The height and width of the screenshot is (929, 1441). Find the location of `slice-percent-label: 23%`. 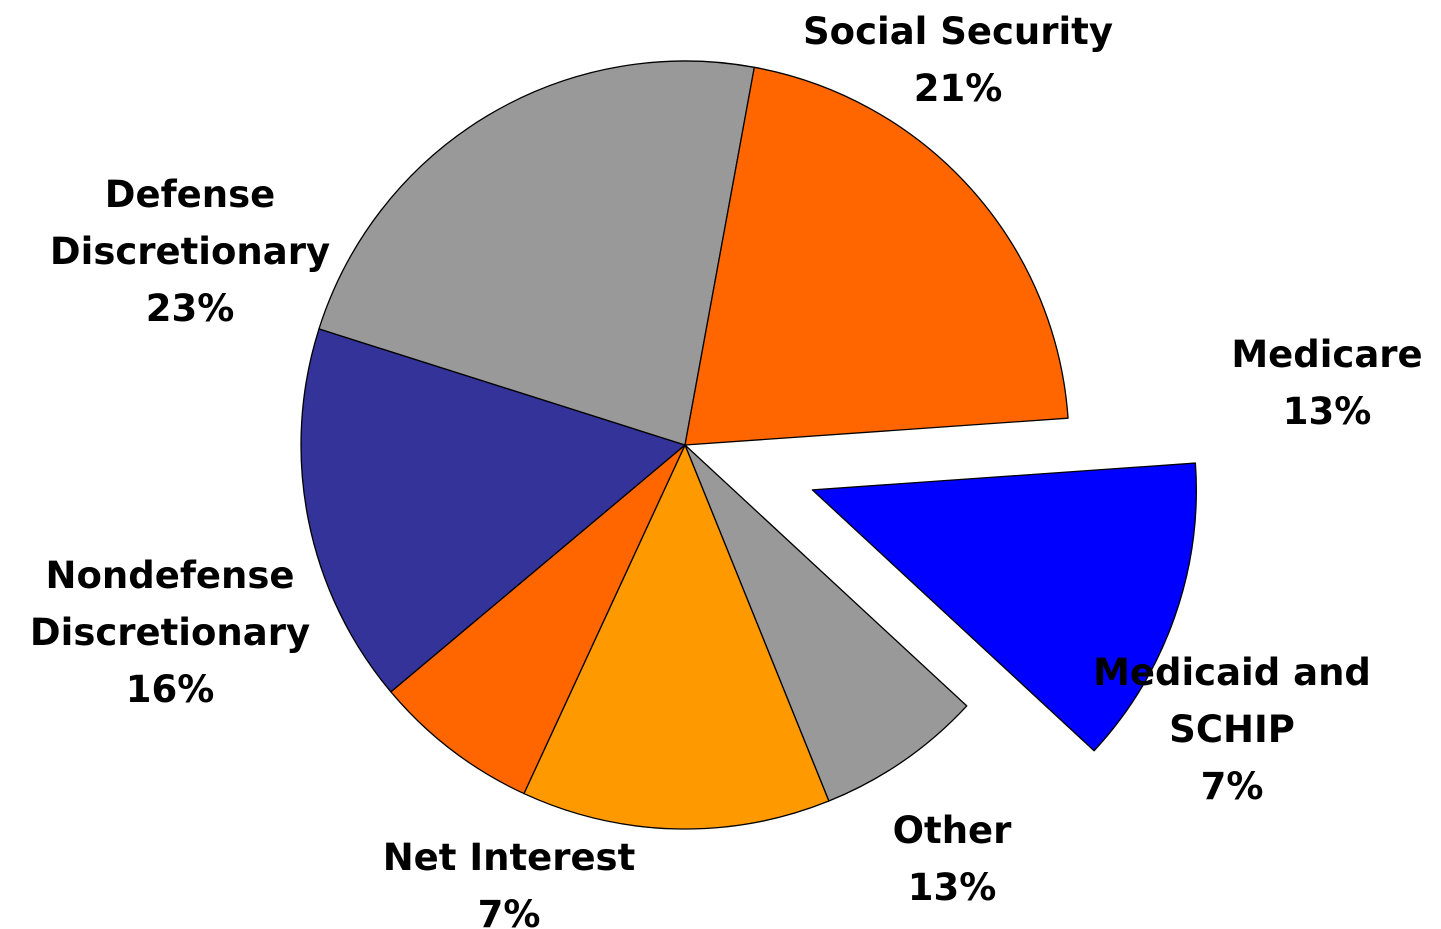

slice-percent-label: 23% is located at coordinates (190, 308).